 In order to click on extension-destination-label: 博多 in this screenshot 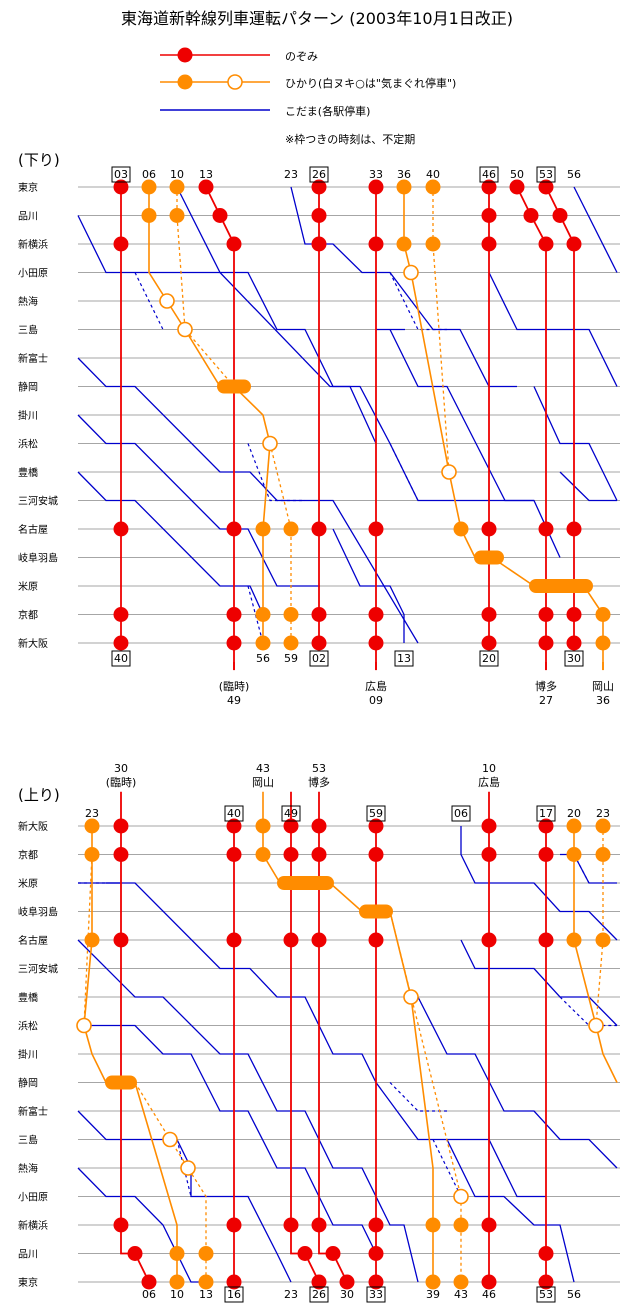, I will do `click(546, 686)`.